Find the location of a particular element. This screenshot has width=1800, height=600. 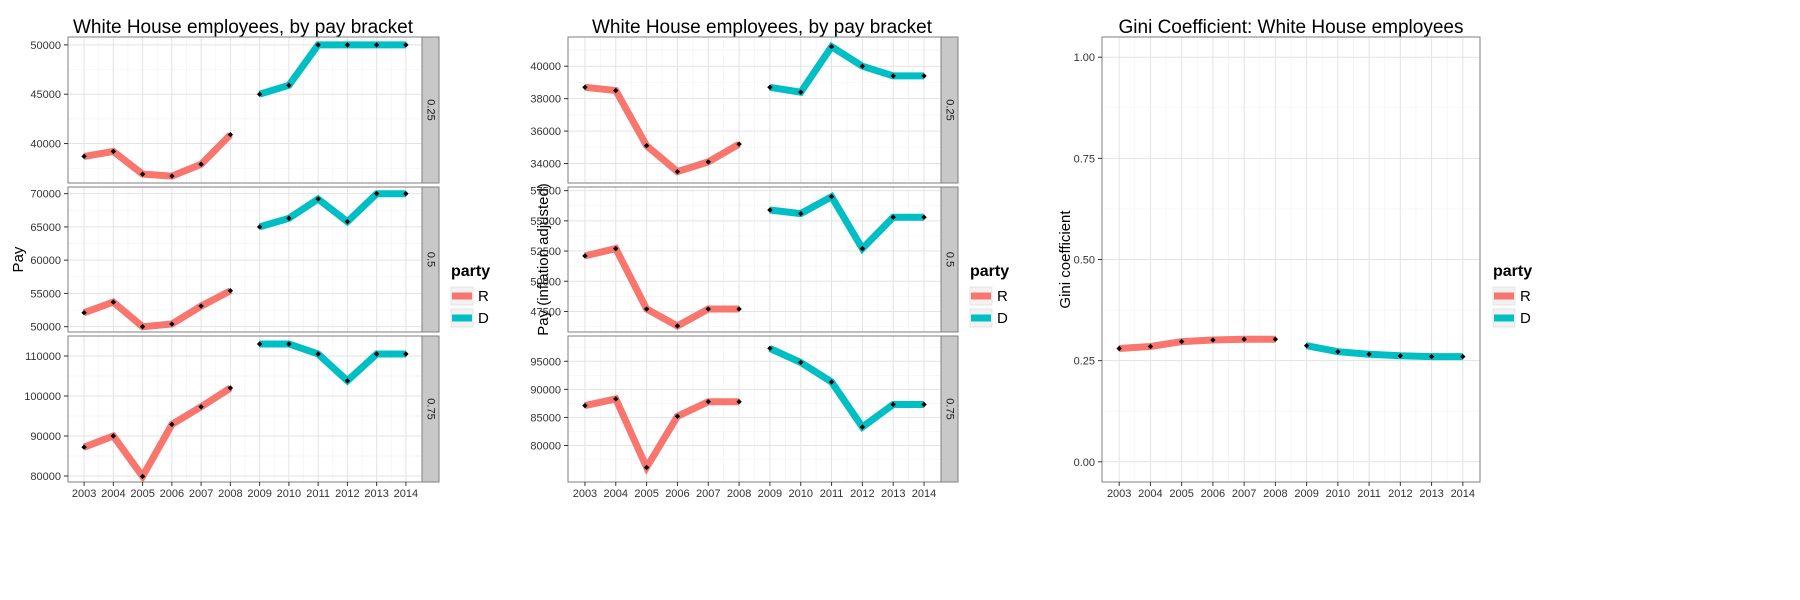

y-tick-label: 110000 is located at coordinates (43, 357).